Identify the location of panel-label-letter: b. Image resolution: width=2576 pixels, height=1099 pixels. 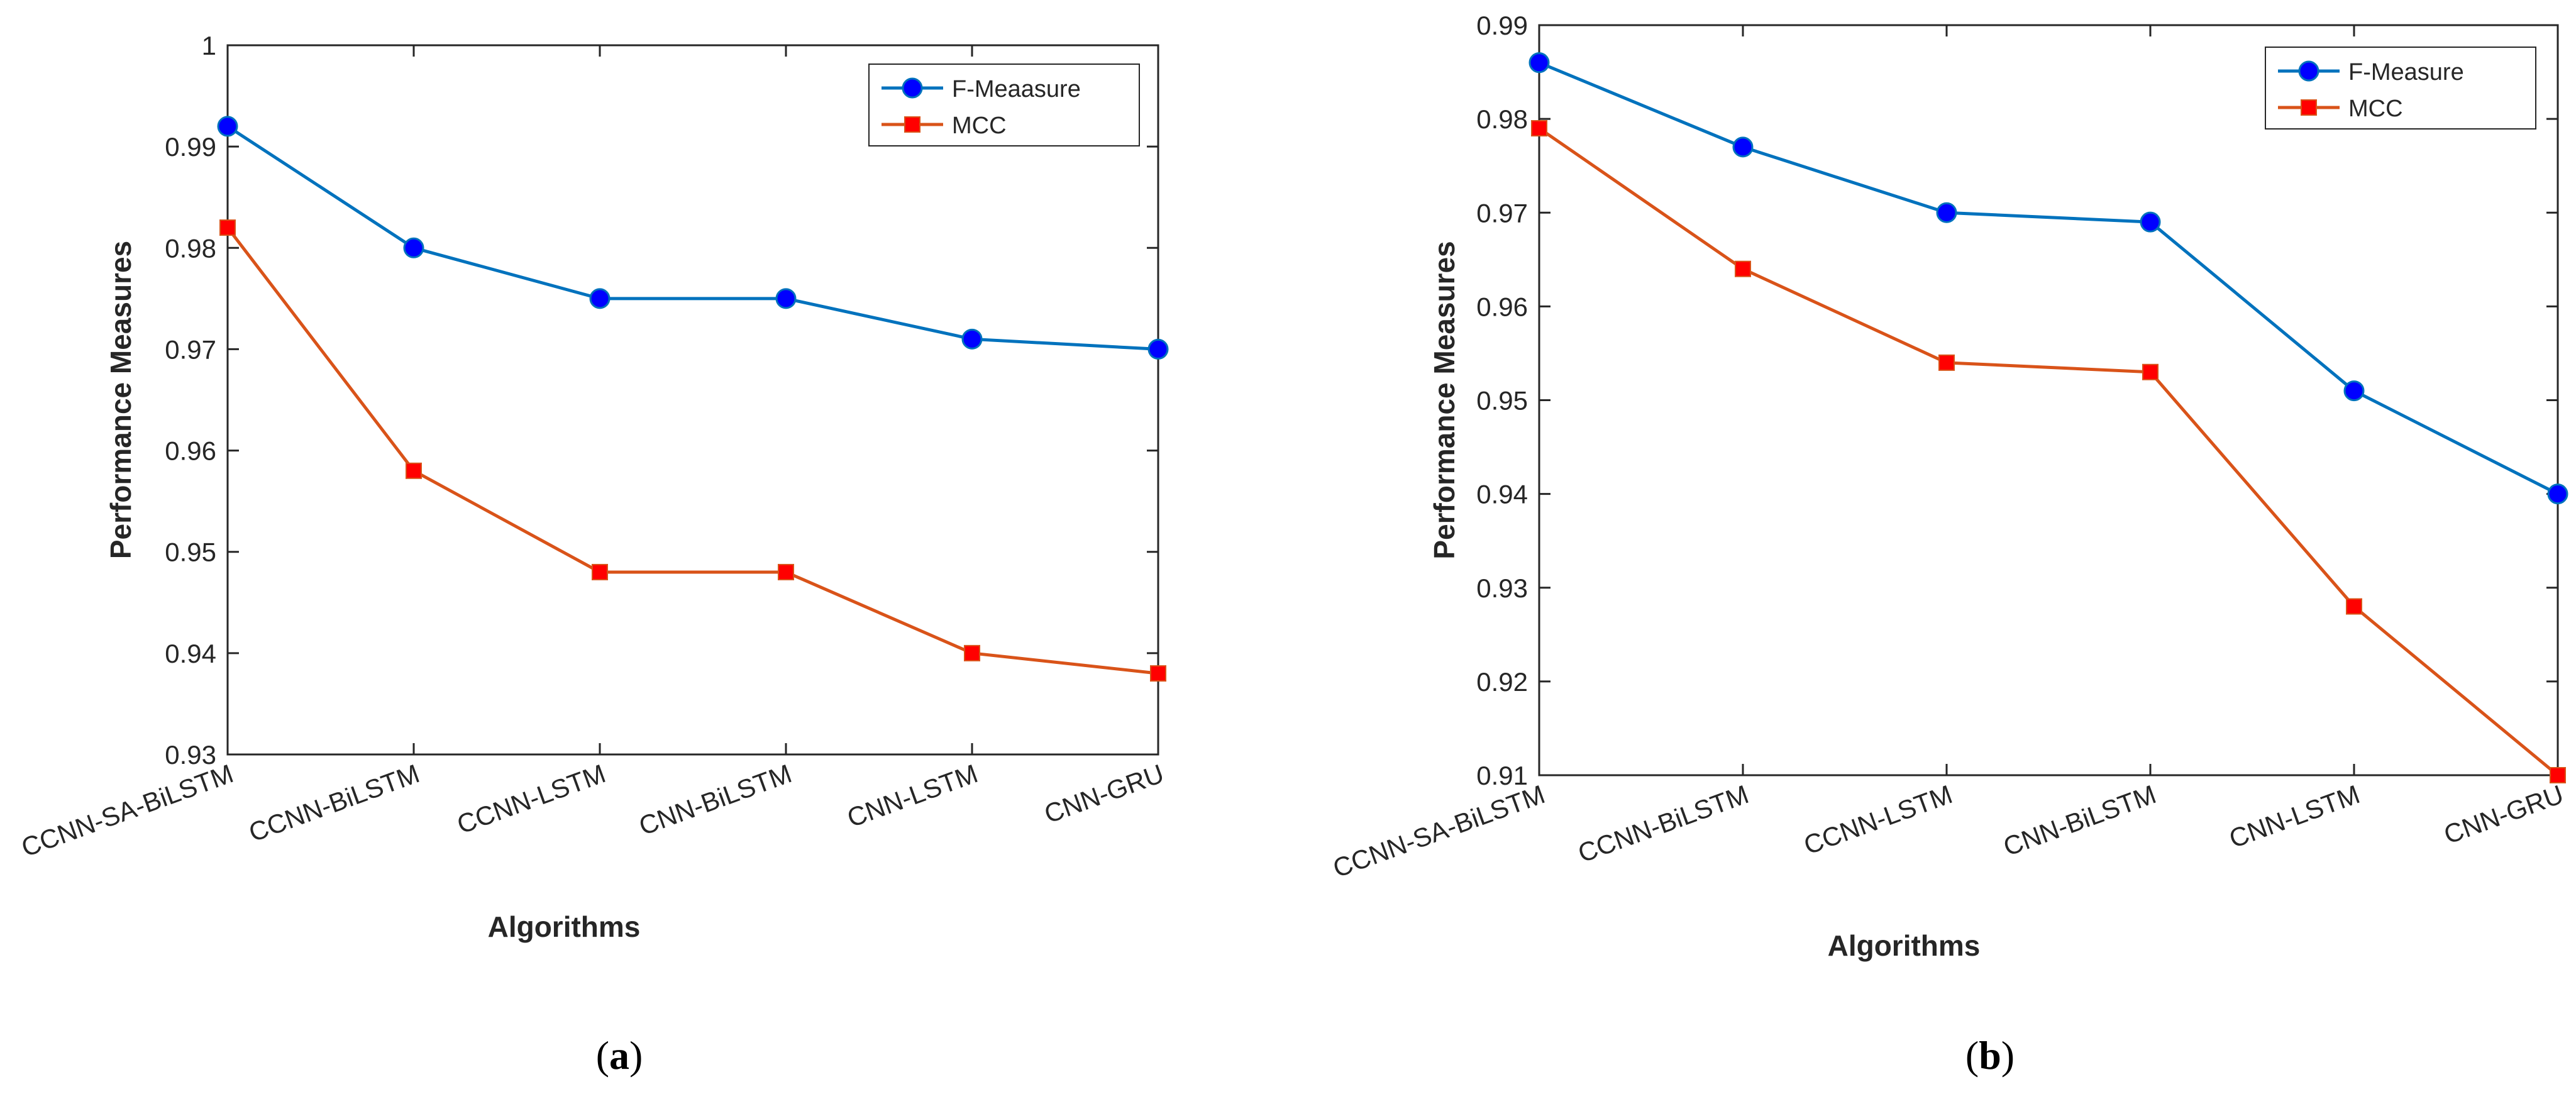
(1990, 1055).